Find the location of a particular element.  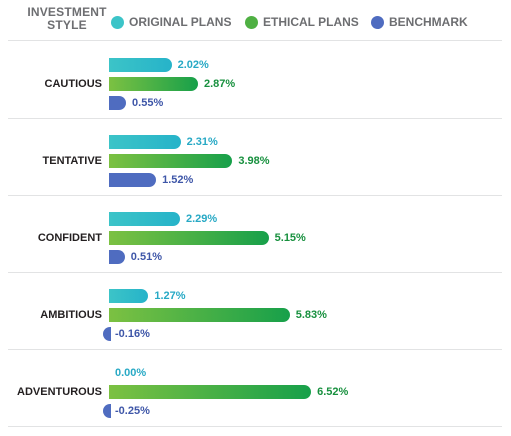

legend-item-ethical-plans: ETHICAL PLANS is located at coordinates (302, 22).